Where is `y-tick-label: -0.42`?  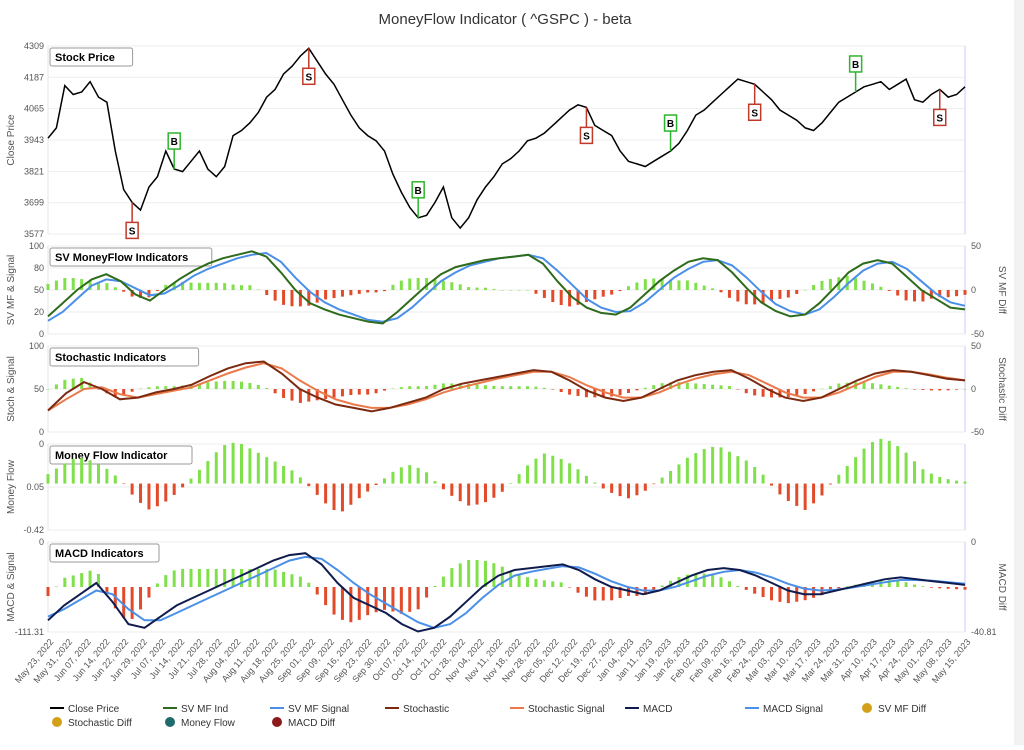 y-tick-label: -0.42 is located at coordinates (33, 530).